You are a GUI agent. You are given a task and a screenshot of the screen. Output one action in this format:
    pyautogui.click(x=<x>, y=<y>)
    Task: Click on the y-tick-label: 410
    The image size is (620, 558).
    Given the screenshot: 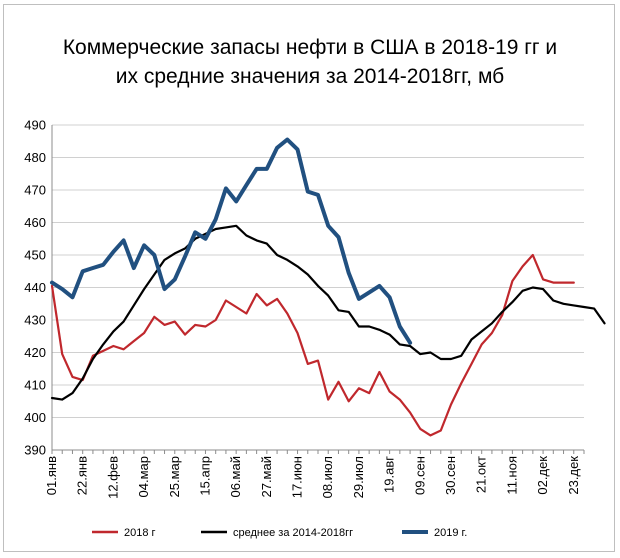 What is the action you would take?
    pyautogui.click(x=35, y=385)
    